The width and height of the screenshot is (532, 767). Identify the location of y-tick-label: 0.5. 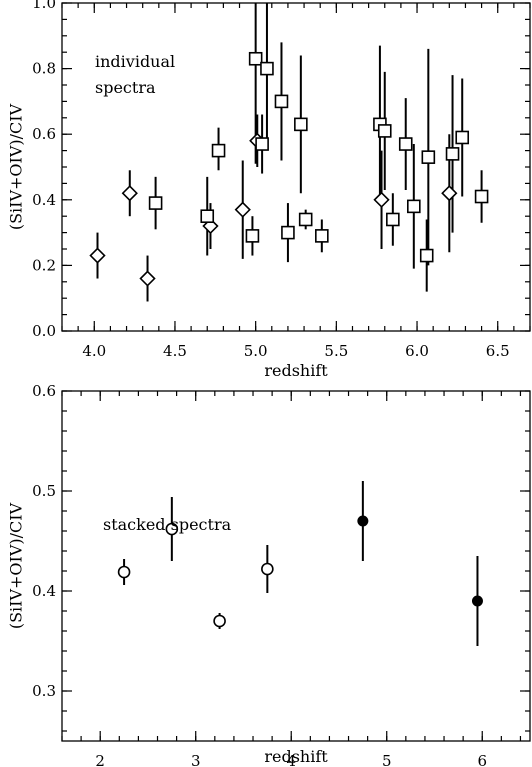
(44, 491).